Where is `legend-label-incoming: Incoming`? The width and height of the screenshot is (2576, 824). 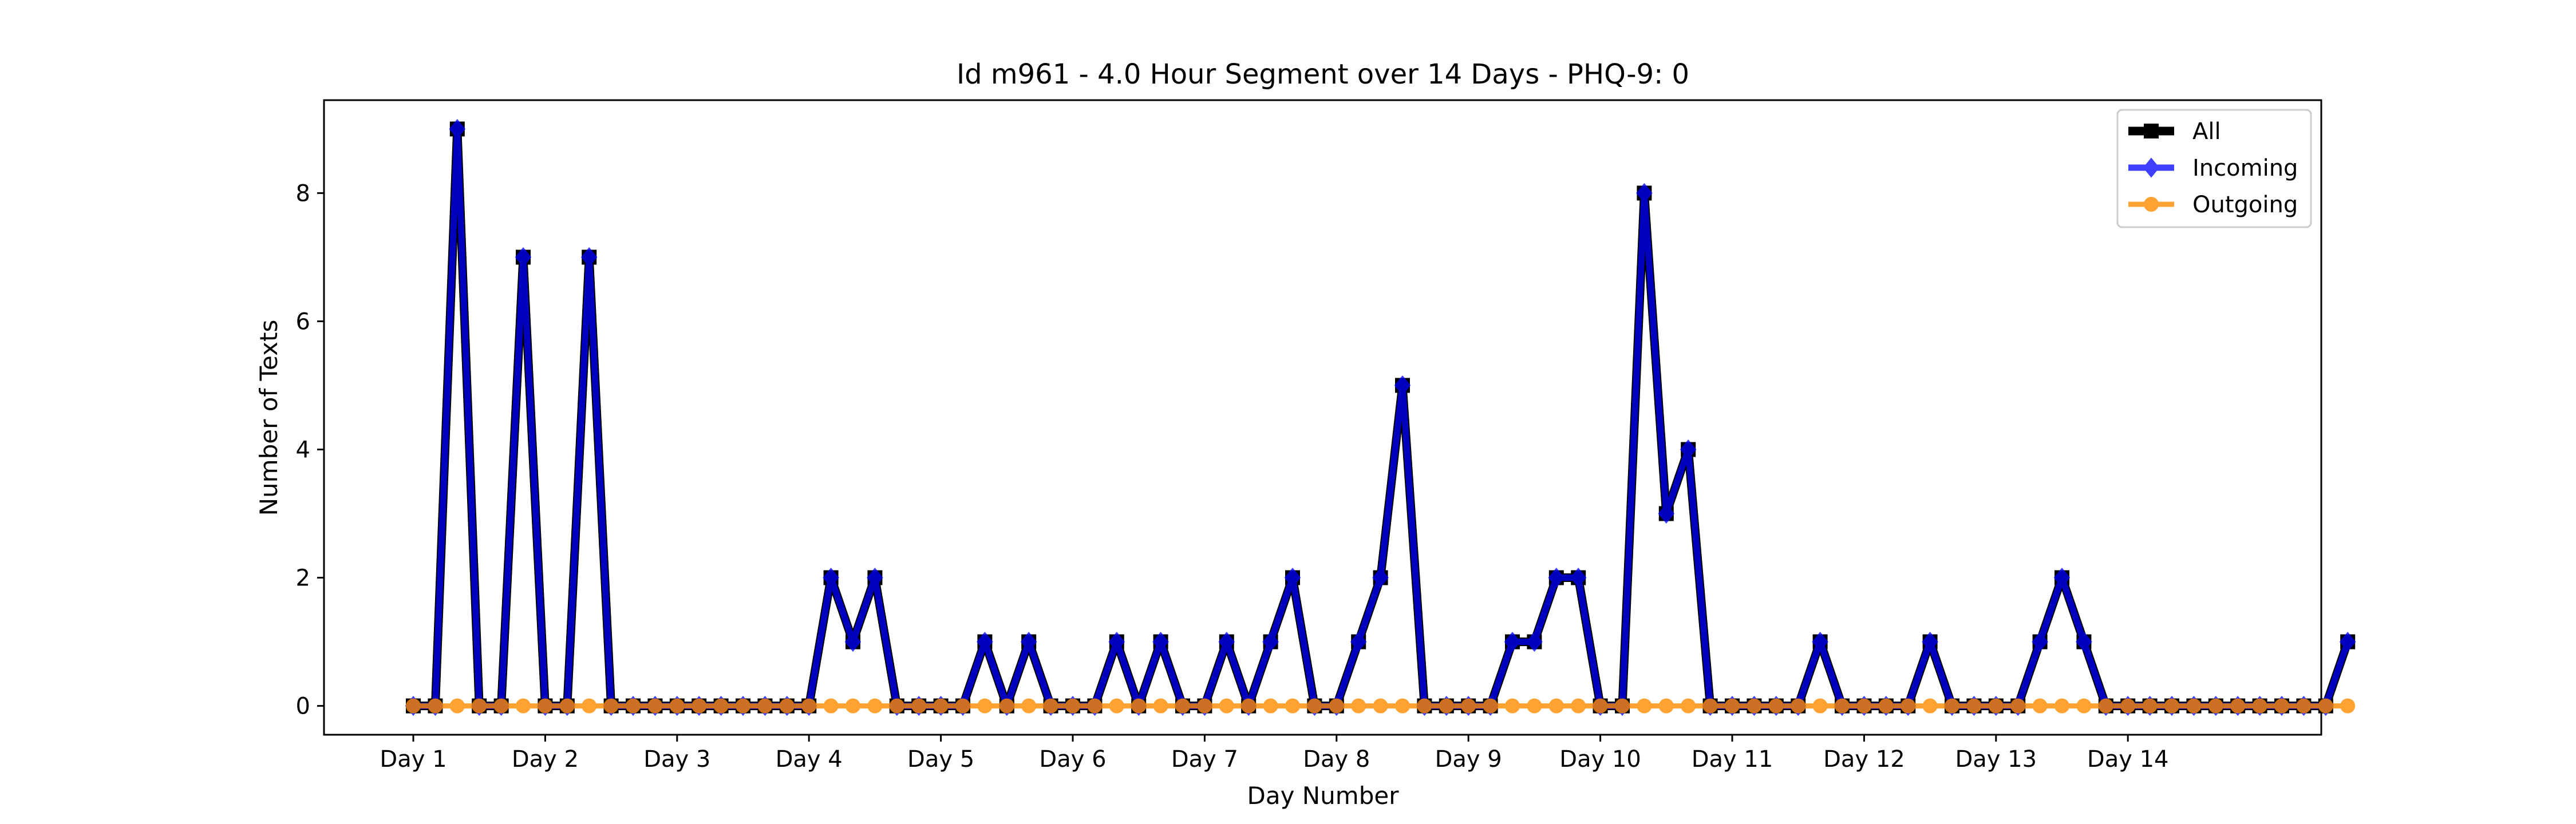 legend-label-incoming: Incoming is located at coordinates (2245, 168).